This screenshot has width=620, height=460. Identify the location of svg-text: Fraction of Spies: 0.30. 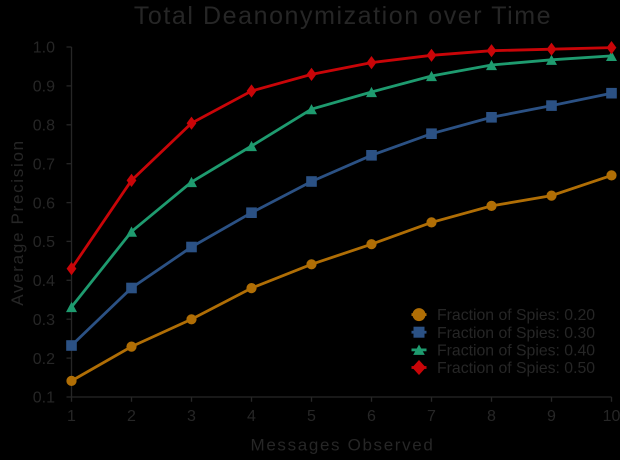
(516, 333).